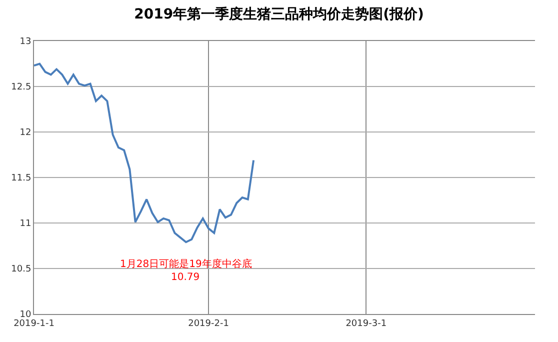 The height and width of the screenshot is (342, 558). Describe the element at coordinates (208, 323) in the screenshot. I see `x-tick-label: 2019-2-1` at that location.